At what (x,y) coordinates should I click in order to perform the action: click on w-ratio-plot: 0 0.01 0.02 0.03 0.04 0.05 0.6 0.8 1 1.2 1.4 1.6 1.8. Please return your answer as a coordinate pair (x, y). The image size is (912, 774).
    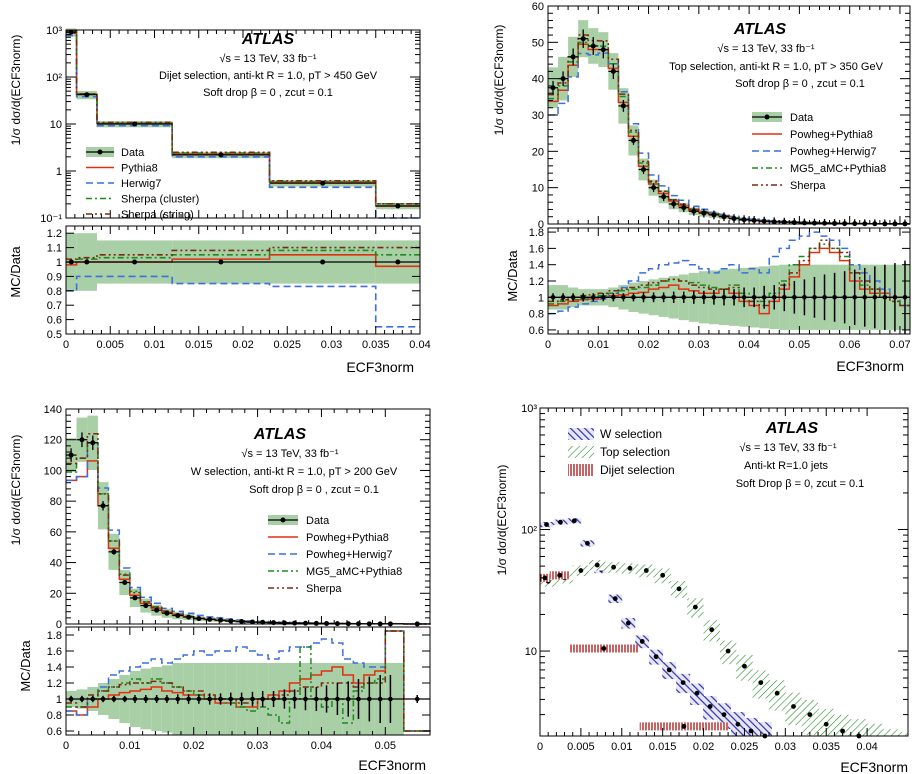
    Looking at the image, I should click on (239, 689).